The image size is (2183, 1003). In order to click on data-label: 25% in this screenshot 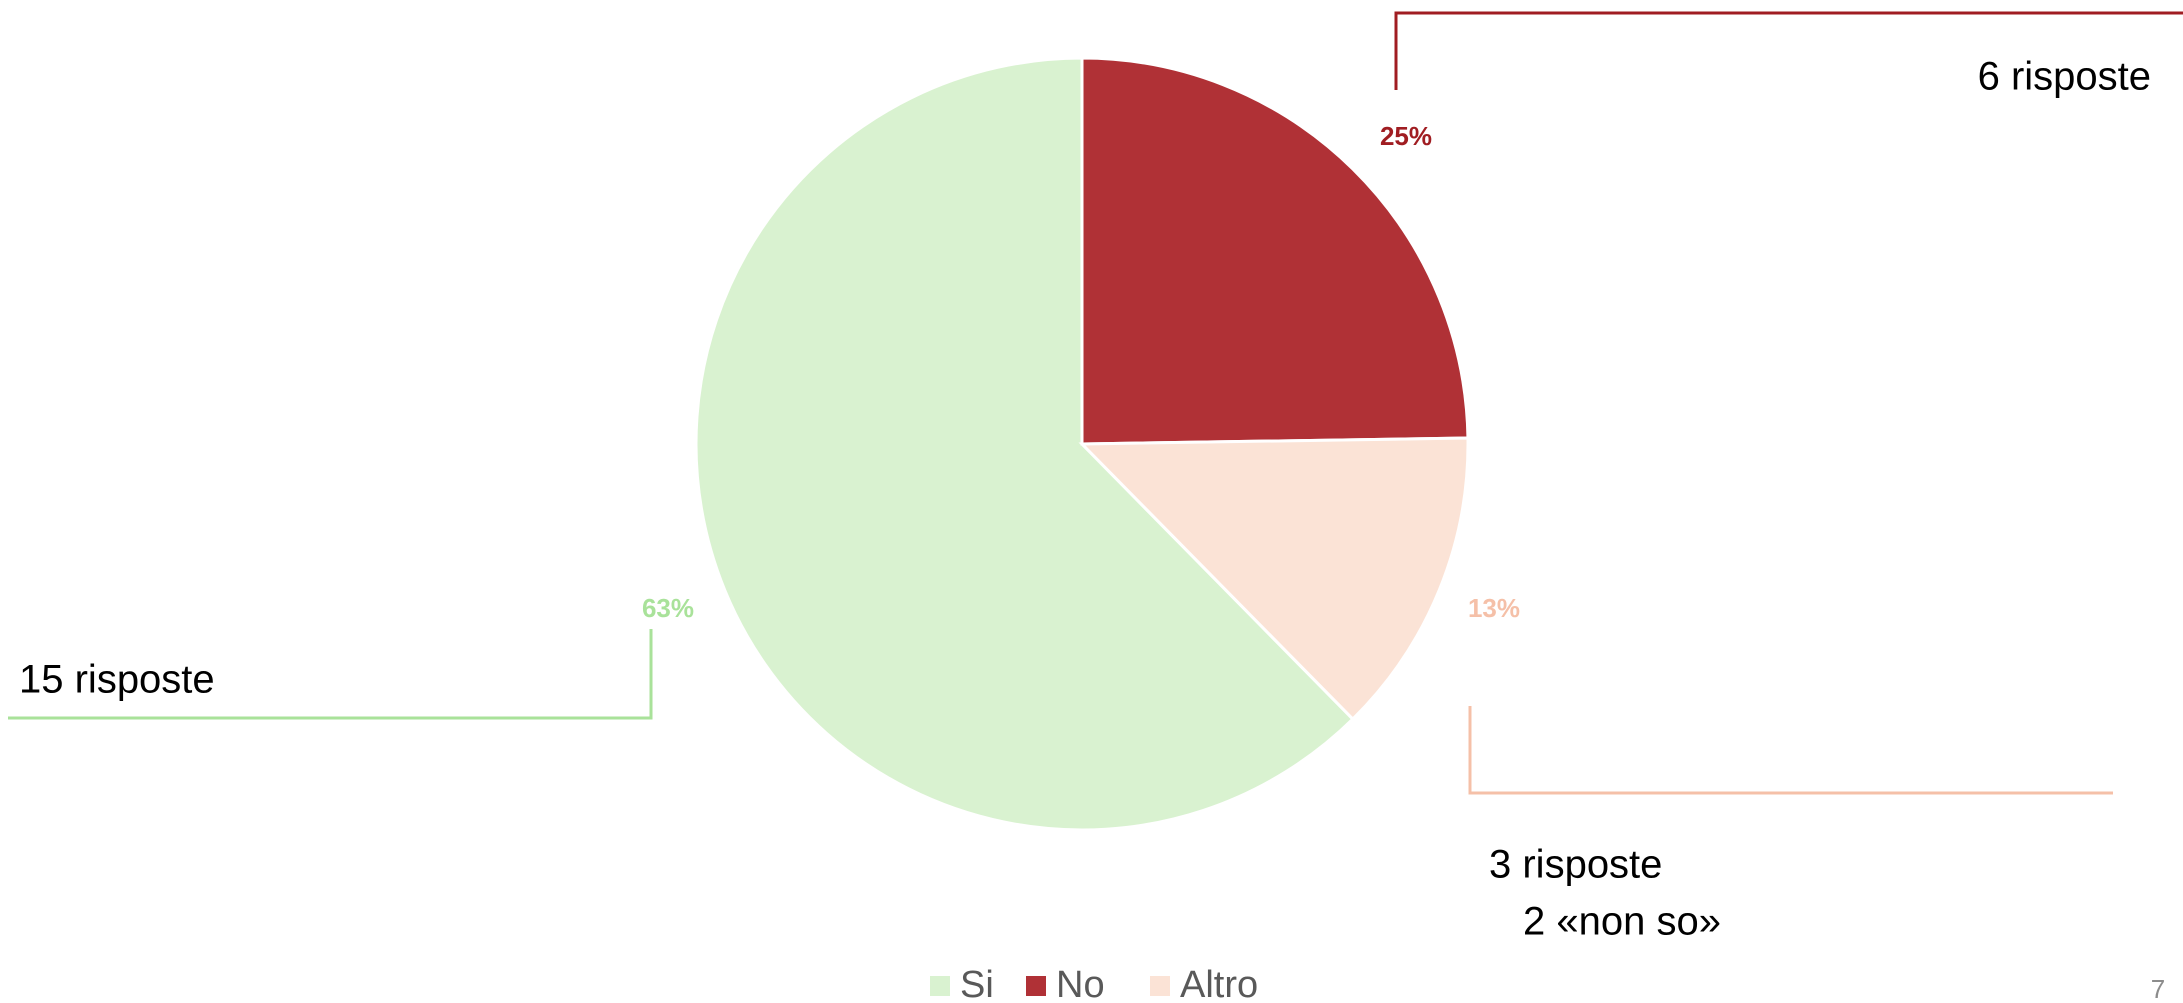, I will do `click(1406, 136)`.